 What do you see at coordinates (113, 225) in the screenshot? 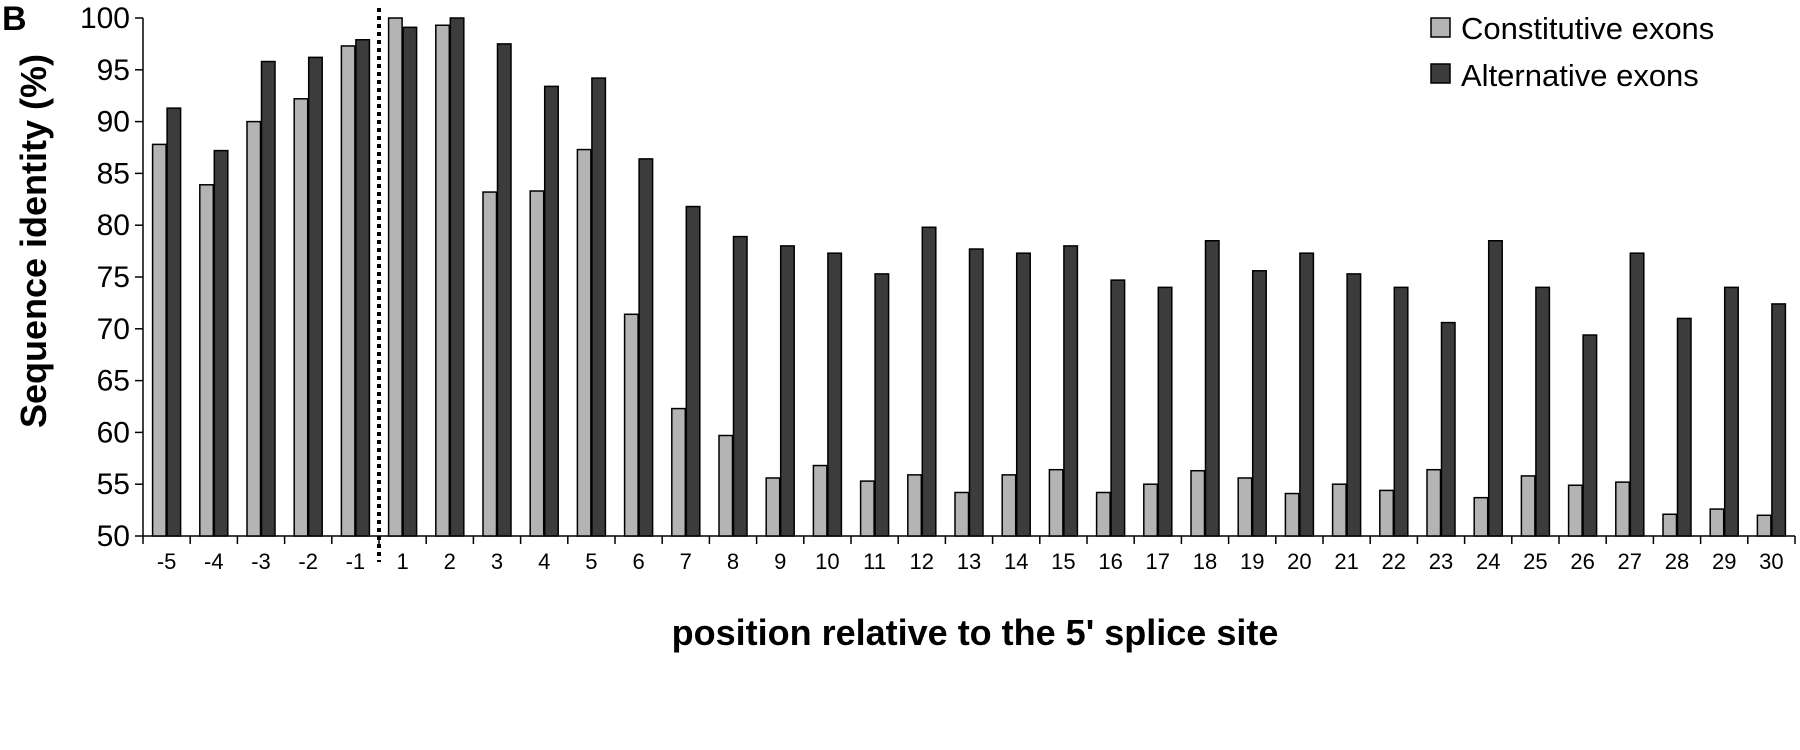
I see `y-tick-label: 80` at bounding box center [113, 225].